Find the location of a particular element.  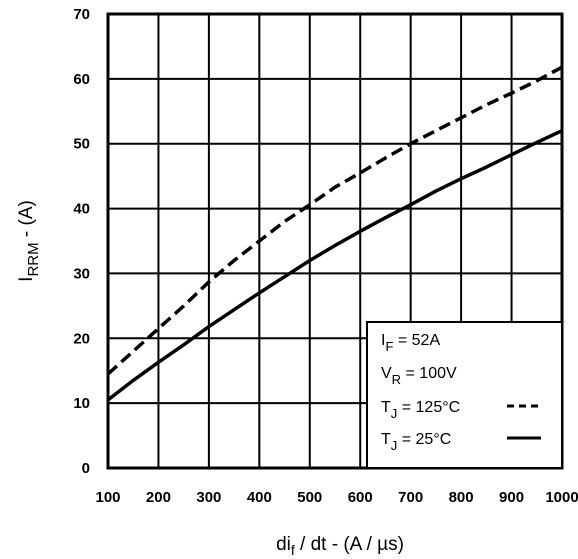

y-tick-labels: 0 10 20 30 40 50 60 70 is located at coordinates (81, 241).